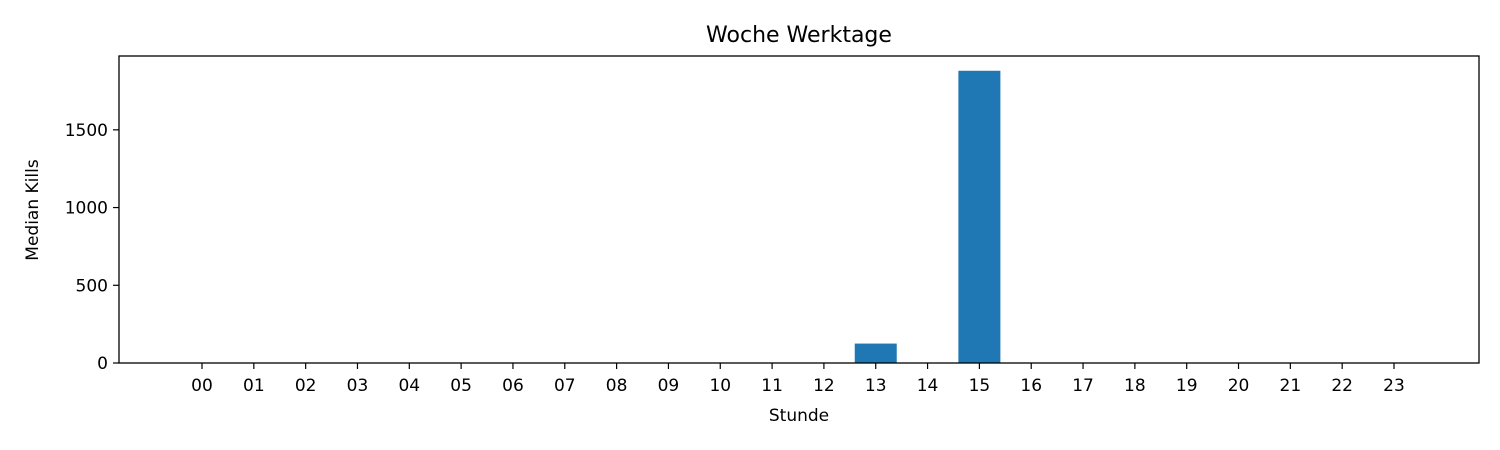  What do you see at coordinates (513, 386) in the screenshot?
I see `x-tick-label: 06` at bounding box center [513, 386].